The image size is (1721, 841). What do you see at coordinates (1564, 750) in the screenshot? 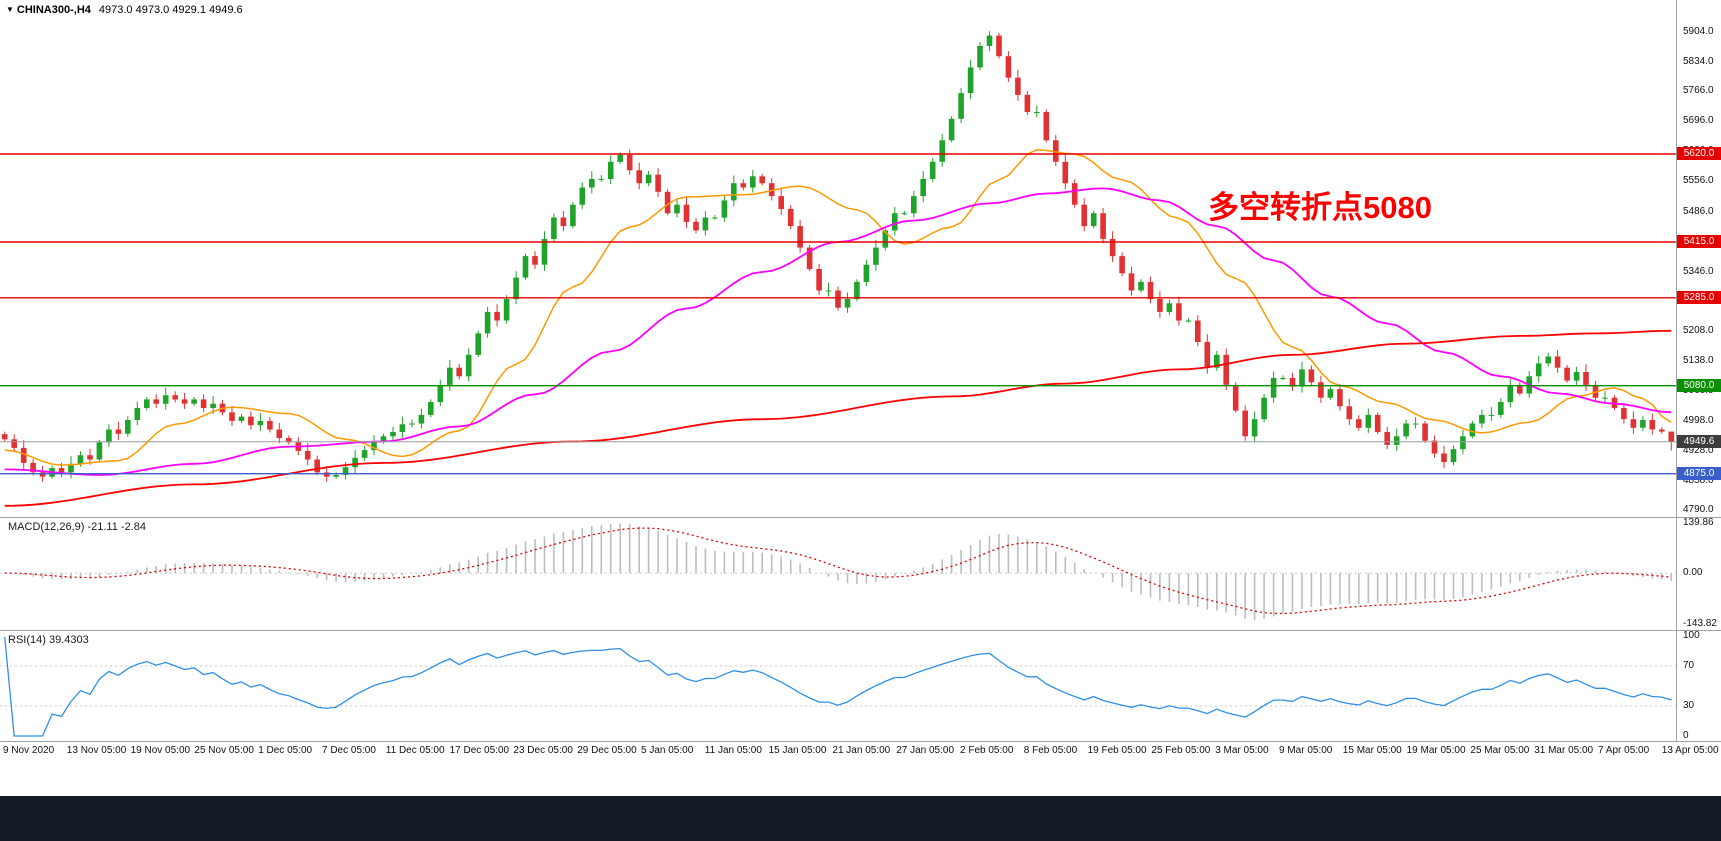
I see `time-axis-label: 31 Mar 05:00` at bounding box center [1564, 750].